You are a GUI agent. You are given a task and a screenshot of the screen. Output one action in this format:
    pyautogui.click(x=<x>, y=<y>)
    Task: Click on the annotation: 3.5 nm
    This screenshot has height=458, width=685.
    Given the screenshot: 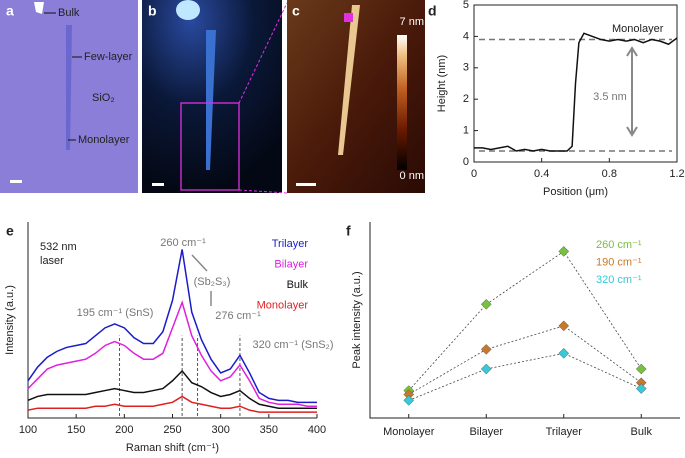 What is the action you would take?
    pyautogui.click(x=610, y=97)
    